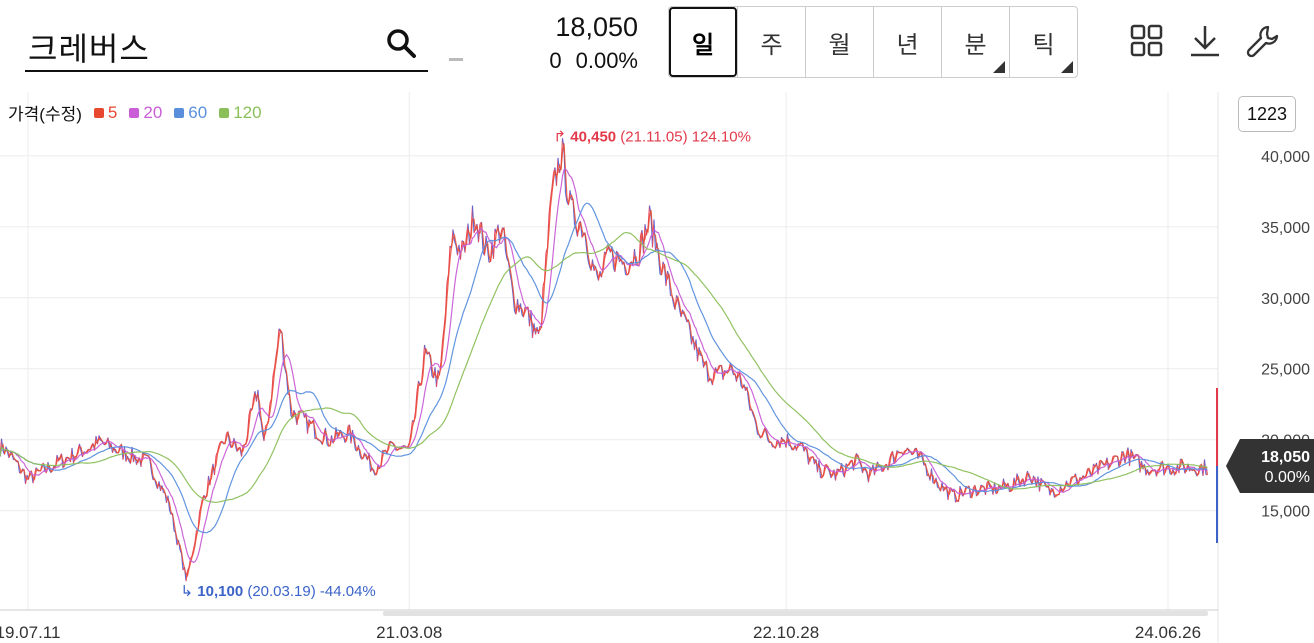 The width and height of the screenshot is (1314, 643). Describe the element at coordinates (1043, 45) in the screenshot. I see `period-tab-label: 틱` at that location.